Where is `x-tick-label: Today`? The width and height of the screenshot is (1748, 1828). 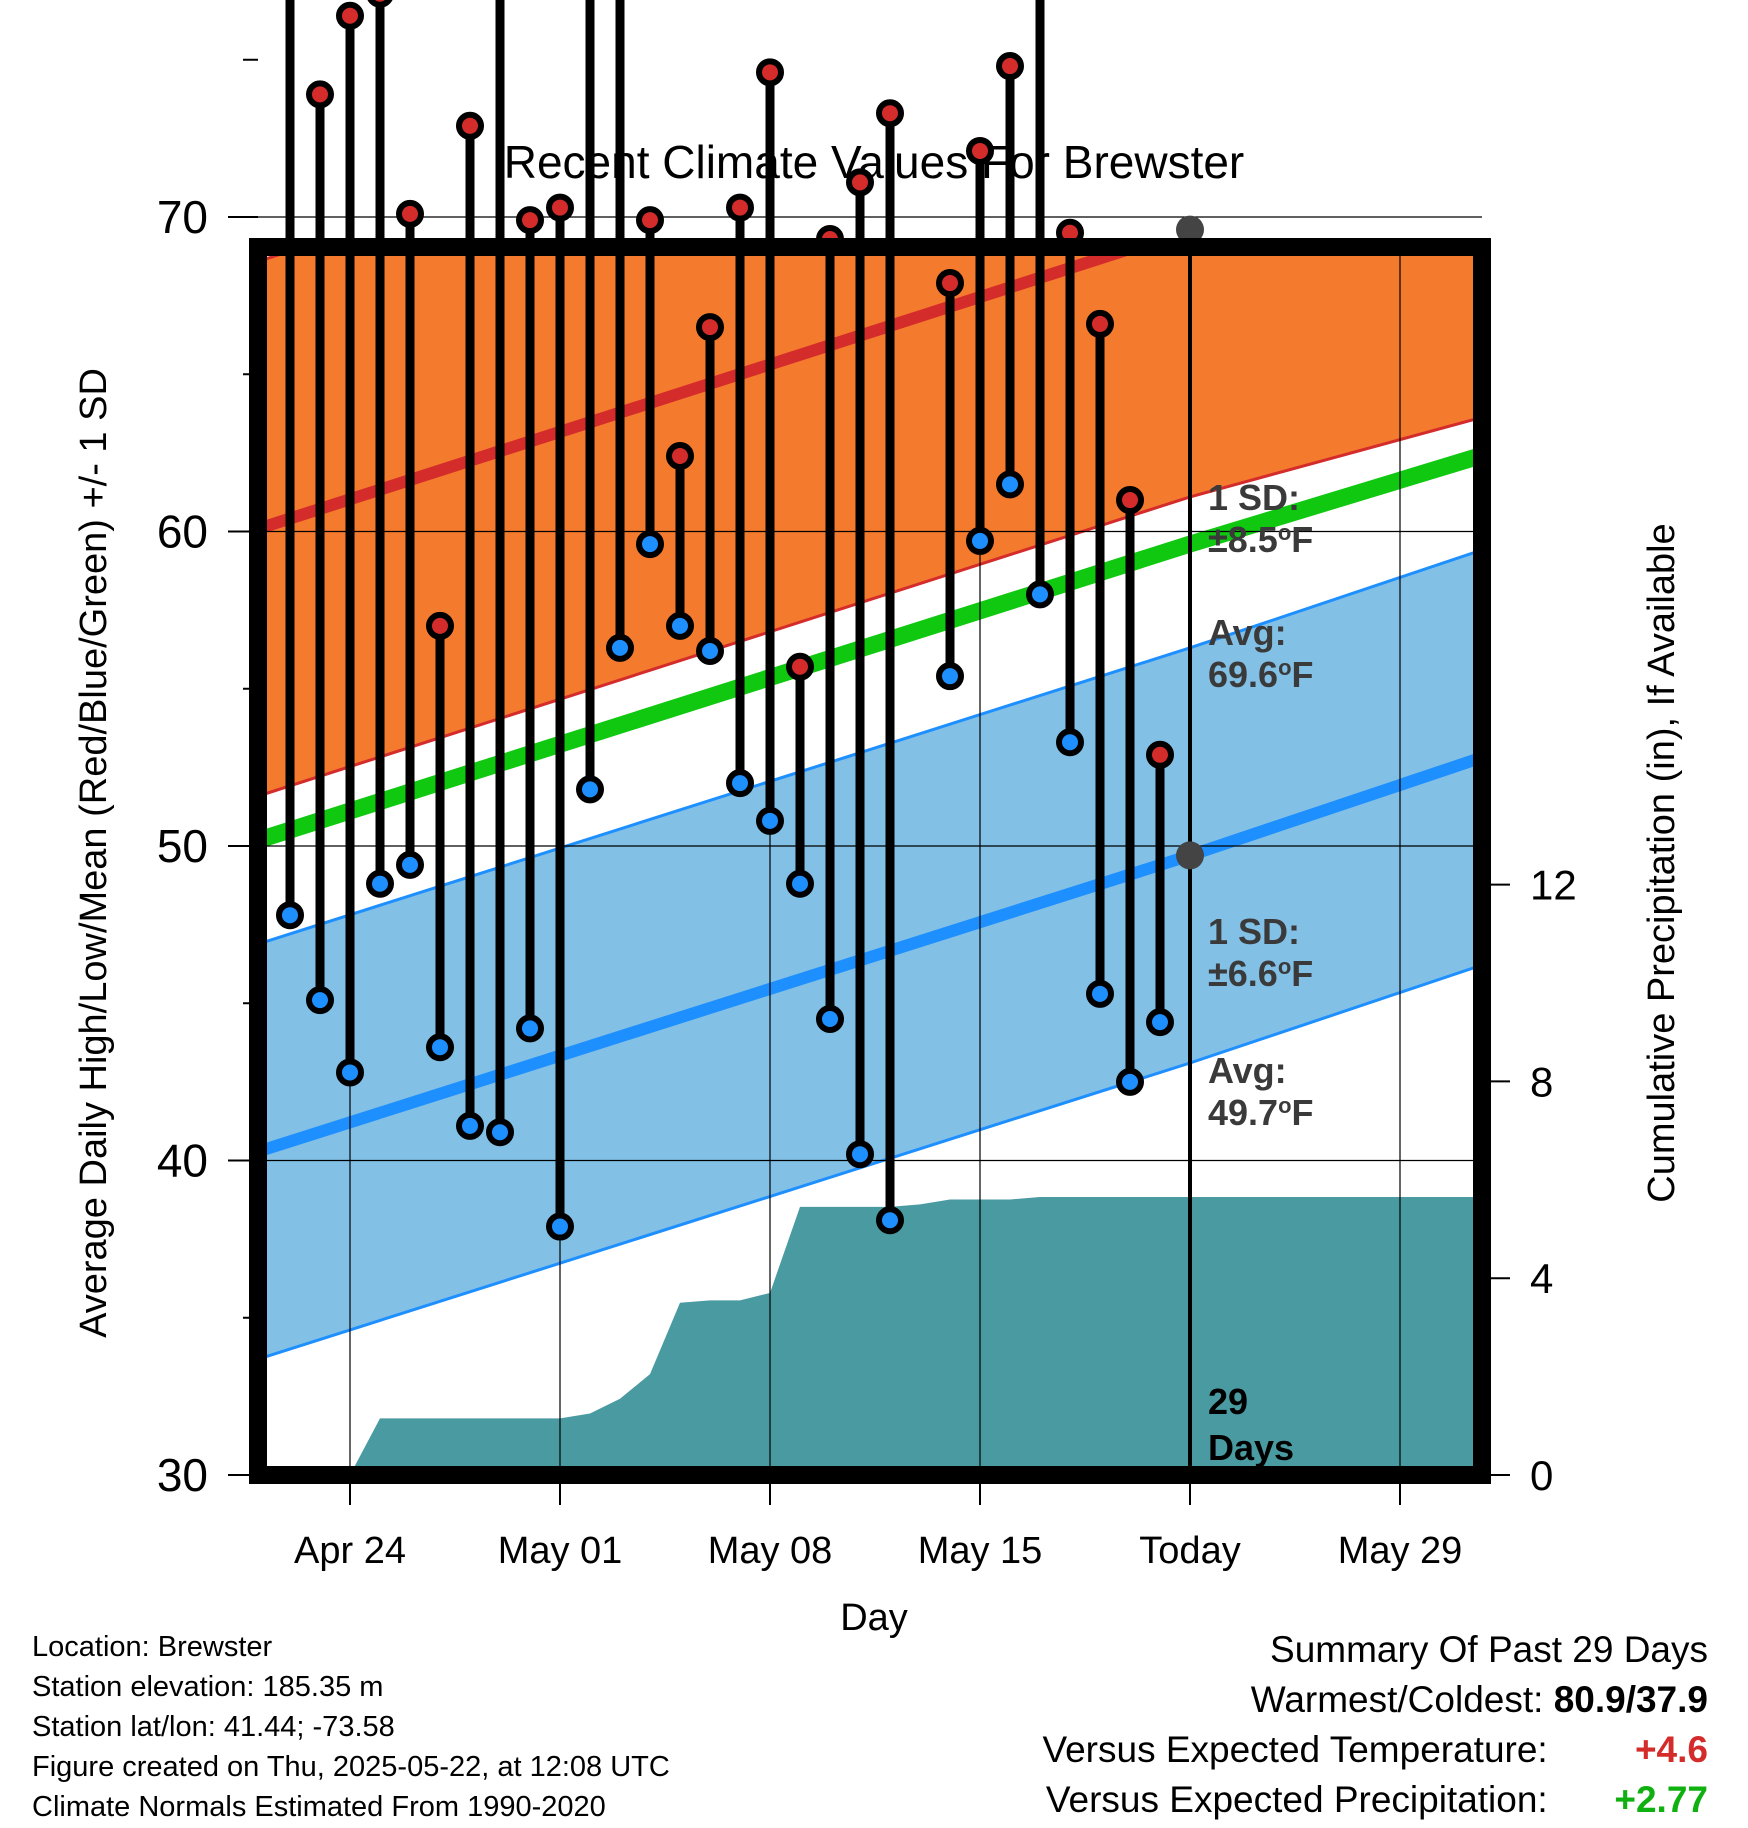
x-tick-label: Today is located at coordinates (1189, 1551).